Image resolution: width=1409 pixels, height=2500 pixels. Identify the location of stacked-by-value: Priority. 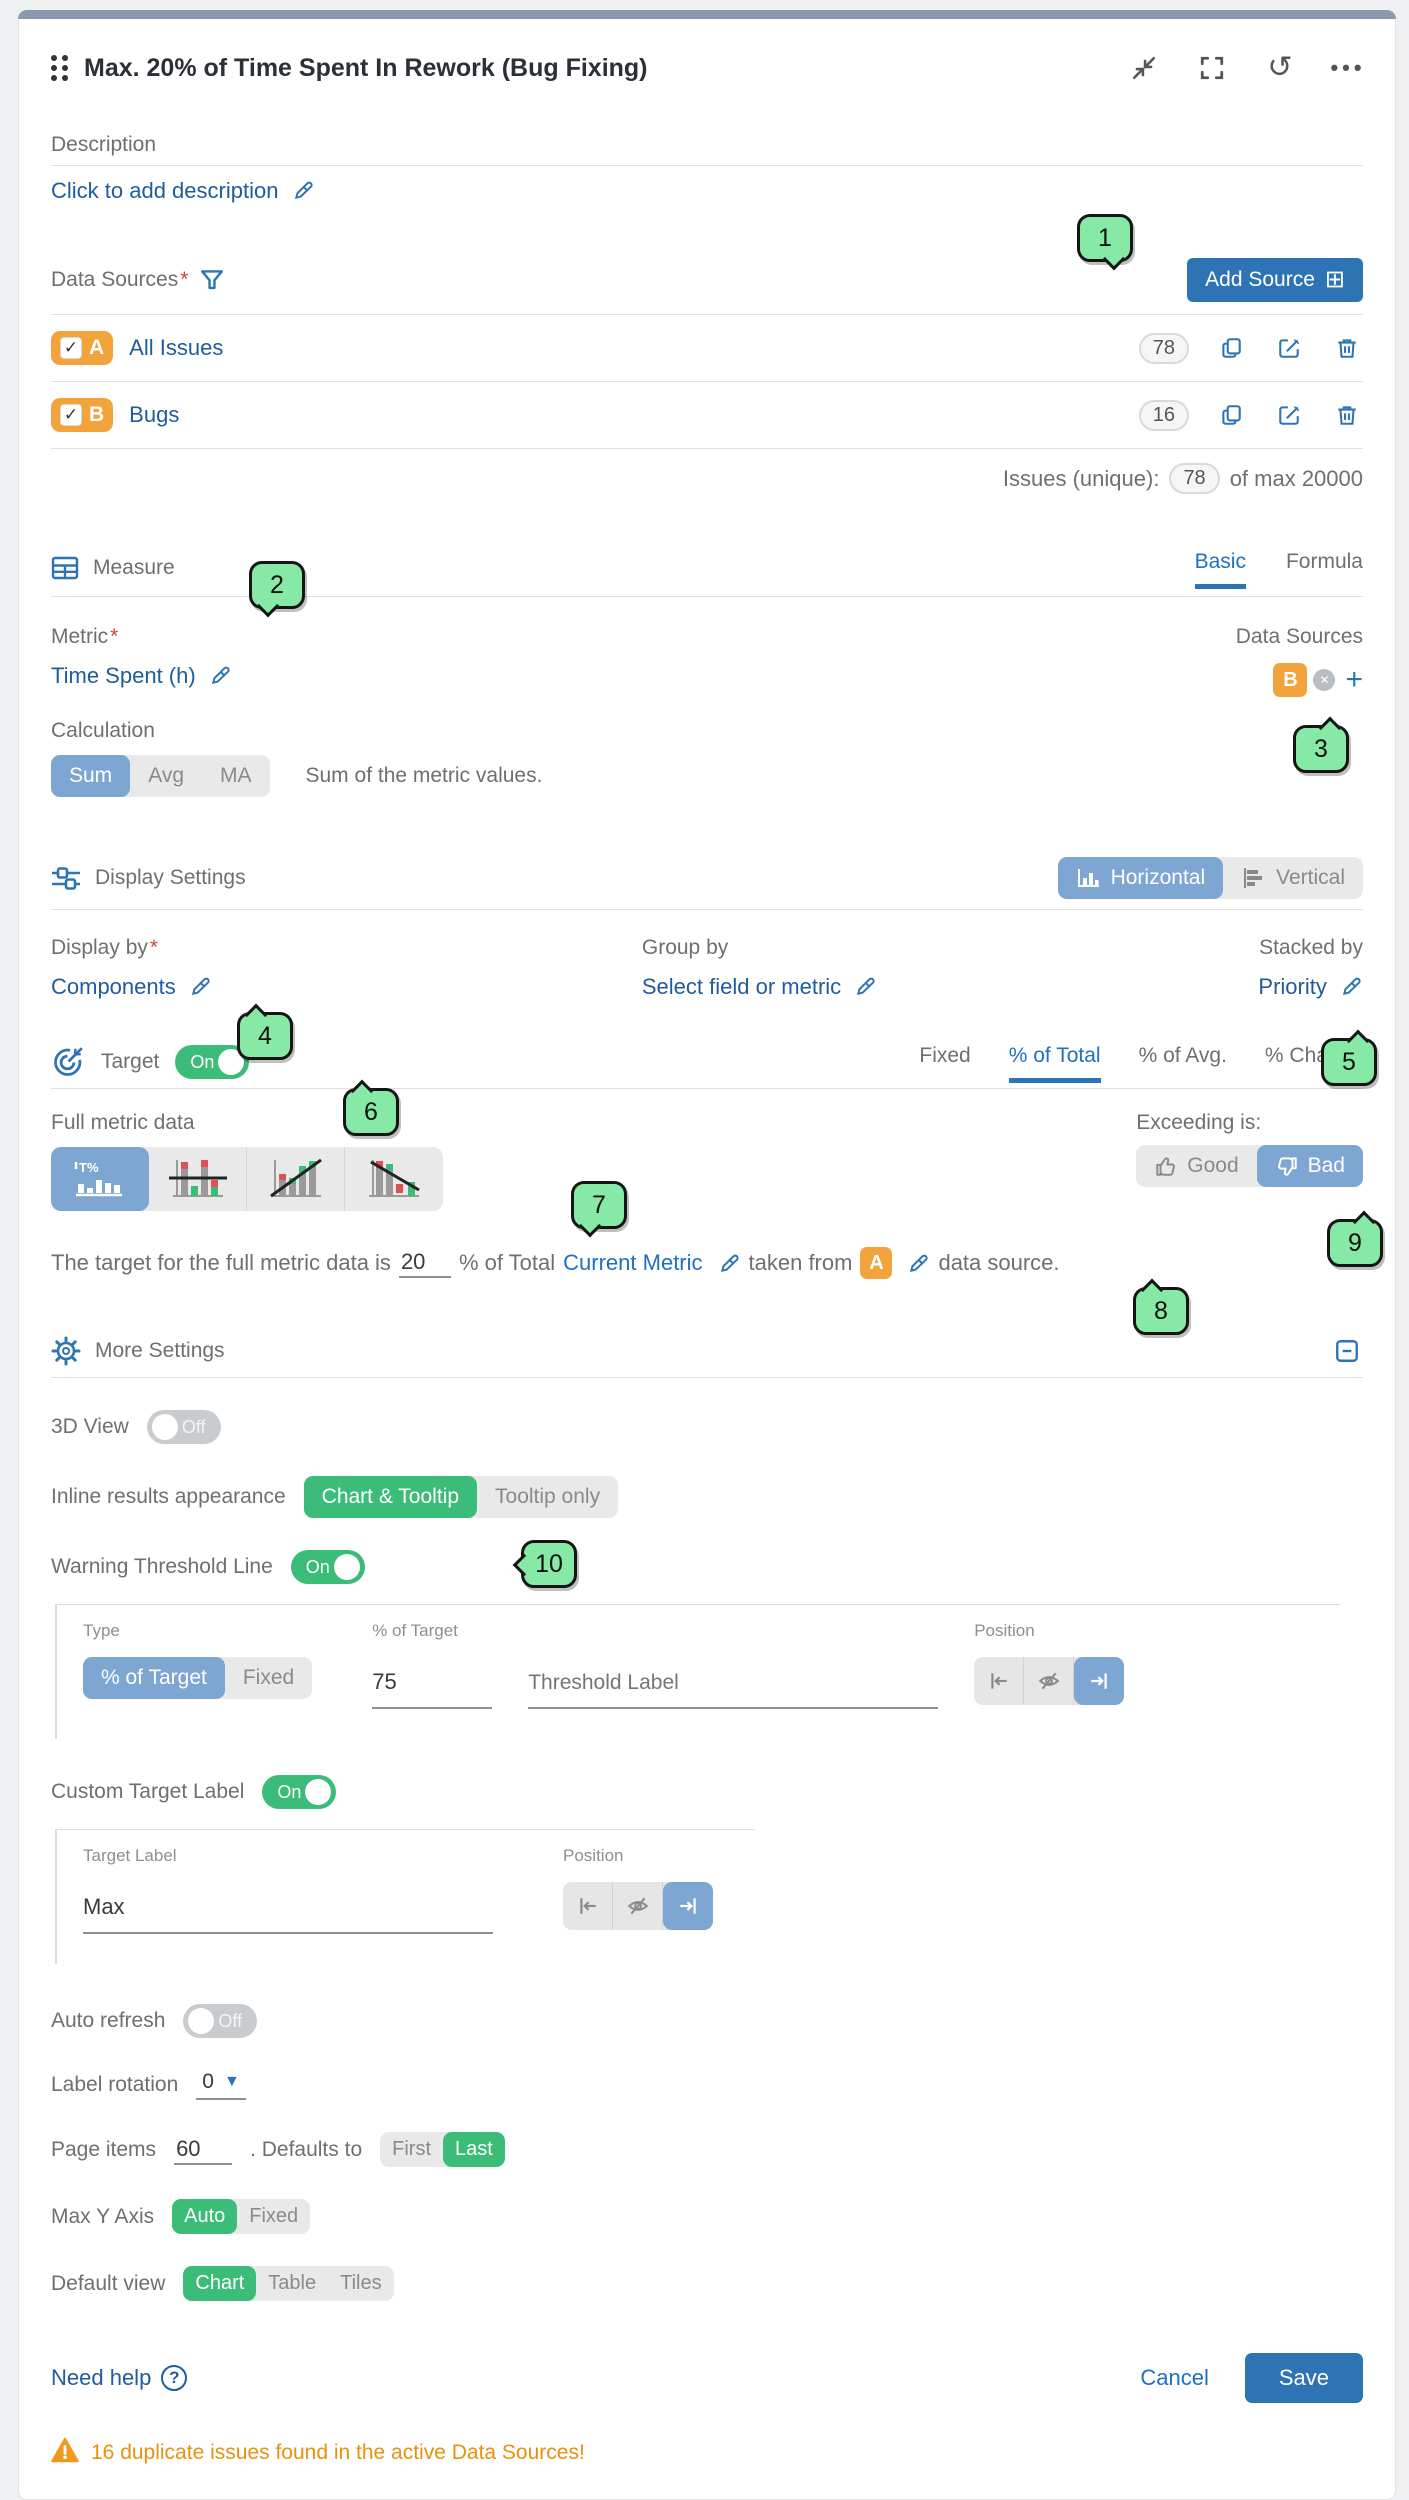
(1292, 986).